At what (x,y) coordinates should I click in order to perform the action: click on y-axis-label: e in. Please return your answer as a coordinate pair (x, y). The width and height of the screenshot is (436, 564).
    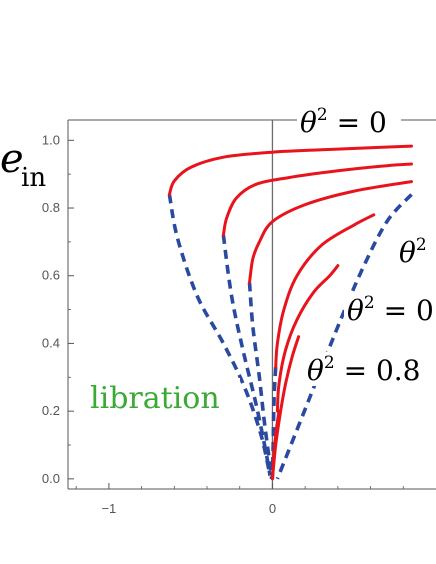
    Looking at the image, I should click on (23, 164).